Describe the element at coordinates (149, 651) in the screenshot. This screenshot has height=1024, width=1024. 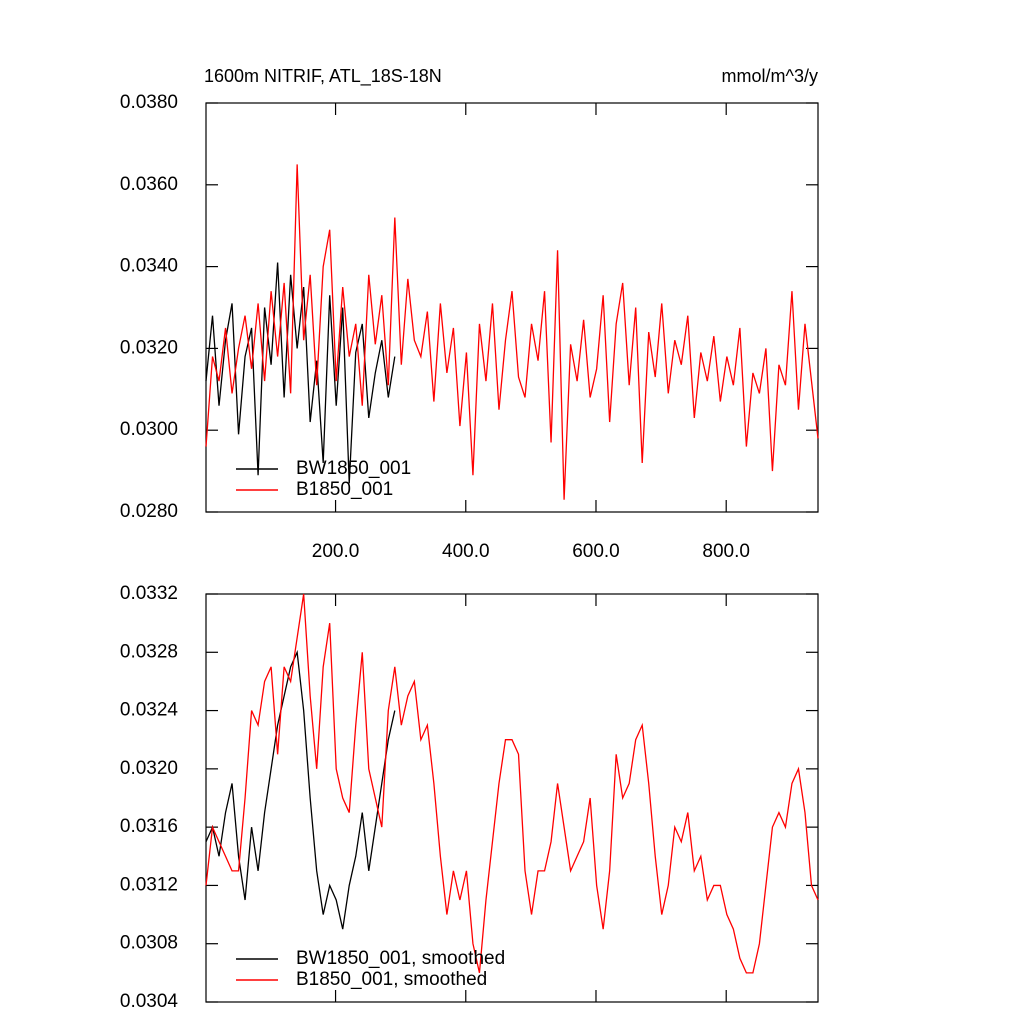
I see `y-tick-label: 0.0328` at that location.